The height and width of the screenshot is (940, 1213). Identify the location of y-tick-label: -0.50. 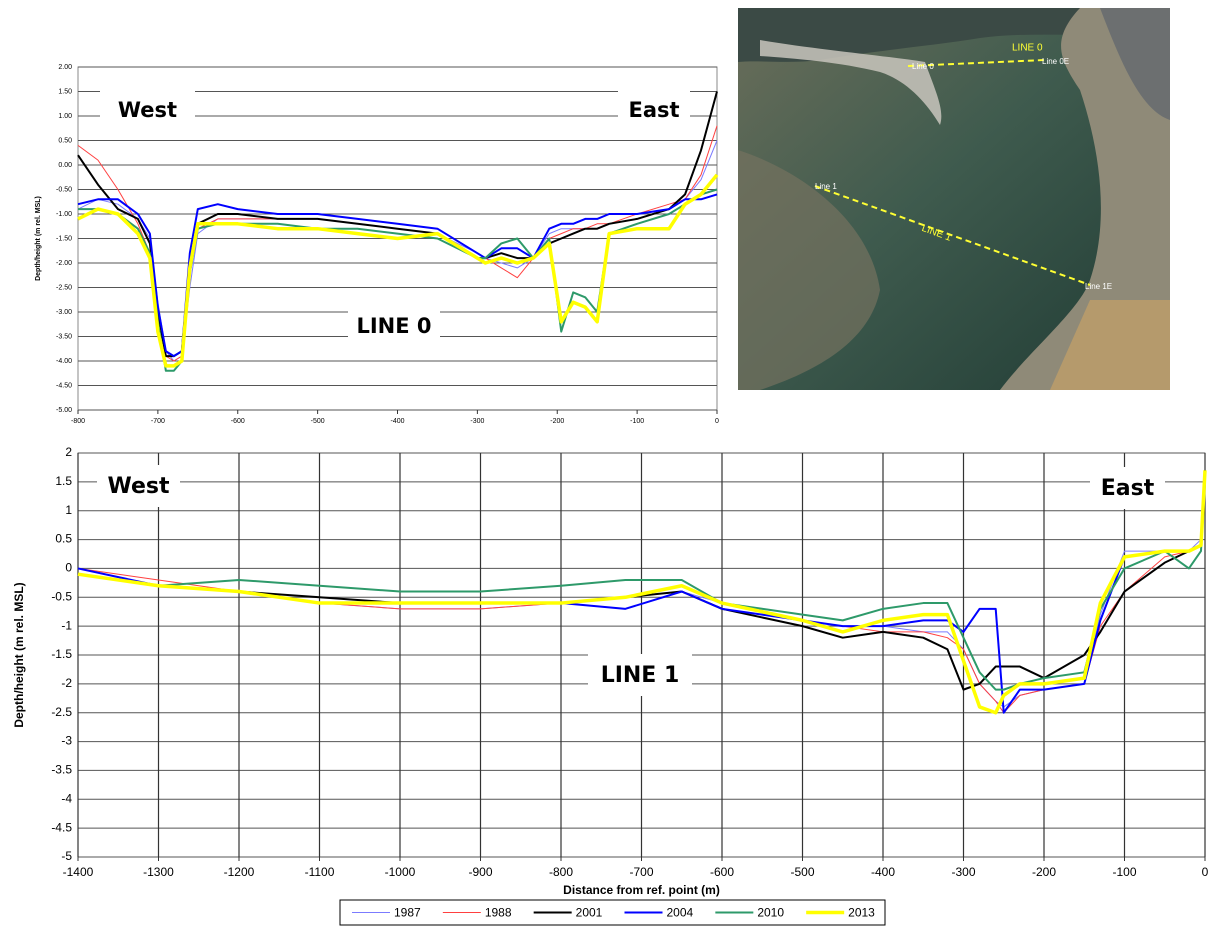
(64, 189).